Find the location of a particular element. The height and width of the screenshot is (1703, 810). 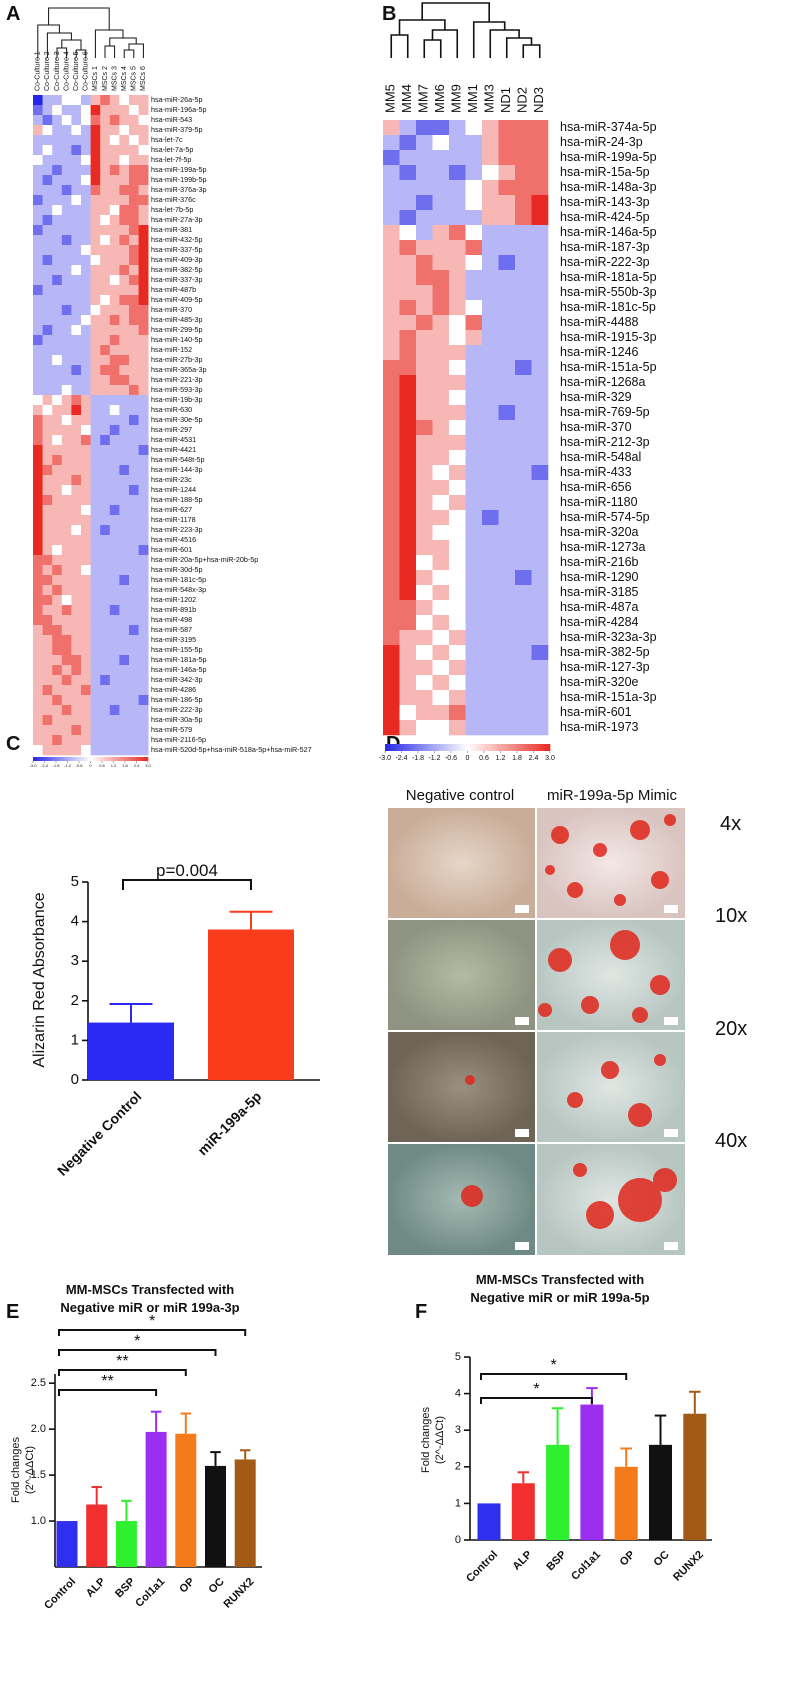

row-label: hsa-miR-199a-5p is located at coordinates (608, 157).